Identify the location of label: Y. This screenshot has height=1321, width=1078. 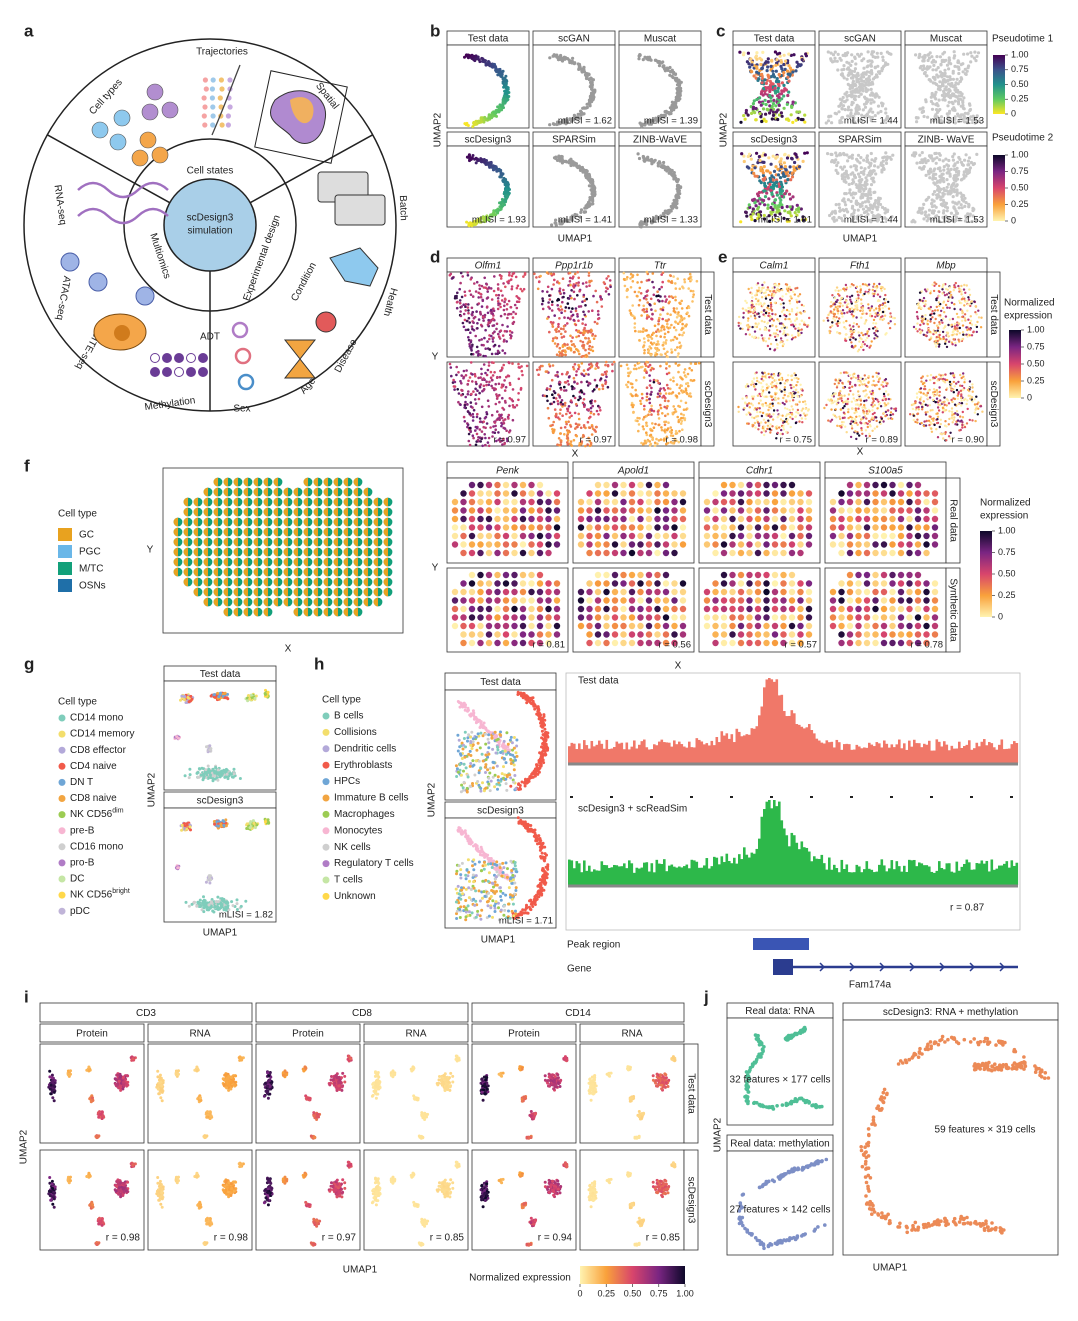
(435, 357).